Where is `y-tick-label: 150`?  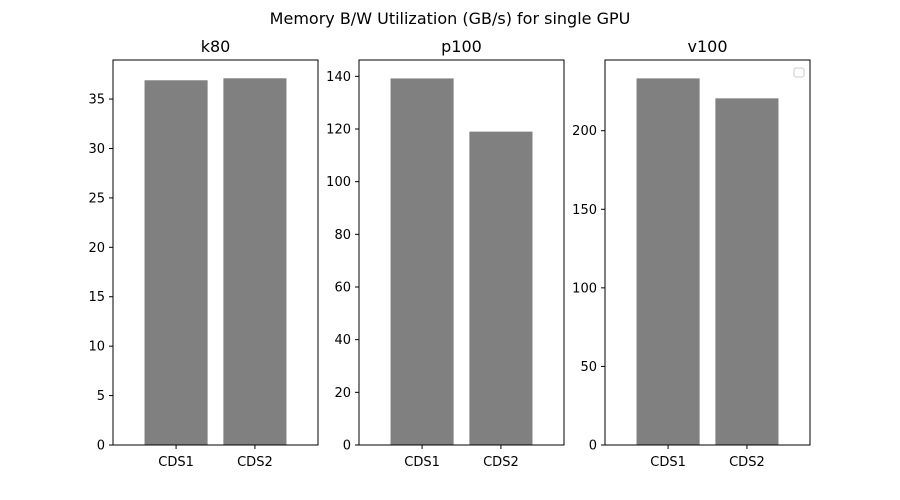
y-tick-label: 150 is located at coordinates (584, 210).